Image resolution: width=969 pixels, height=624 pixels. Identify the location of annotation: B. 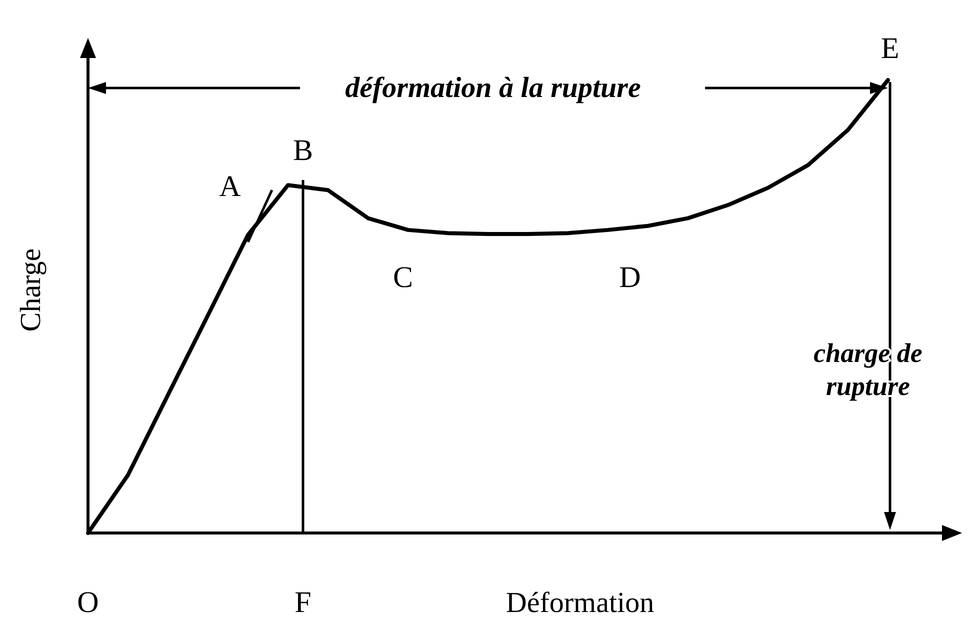
(303, 150).